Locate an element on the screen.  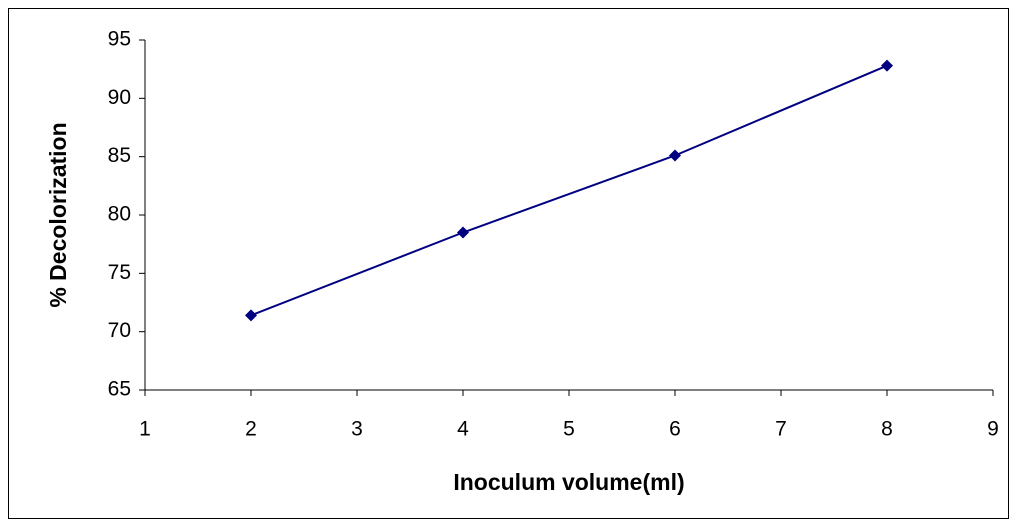
y-tick-label: 80 is located at coordinates (119, 214).